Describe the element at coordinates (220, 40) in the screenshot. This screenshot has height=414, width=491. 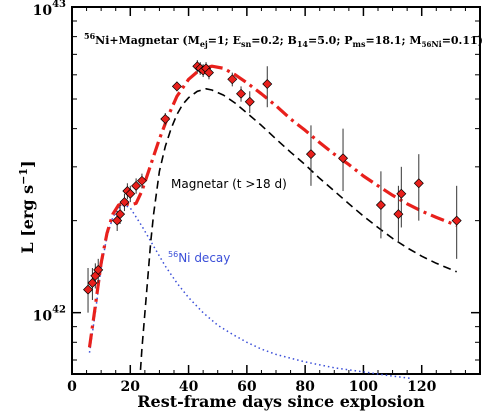
I see `legend-m-val: =1;` at that location.